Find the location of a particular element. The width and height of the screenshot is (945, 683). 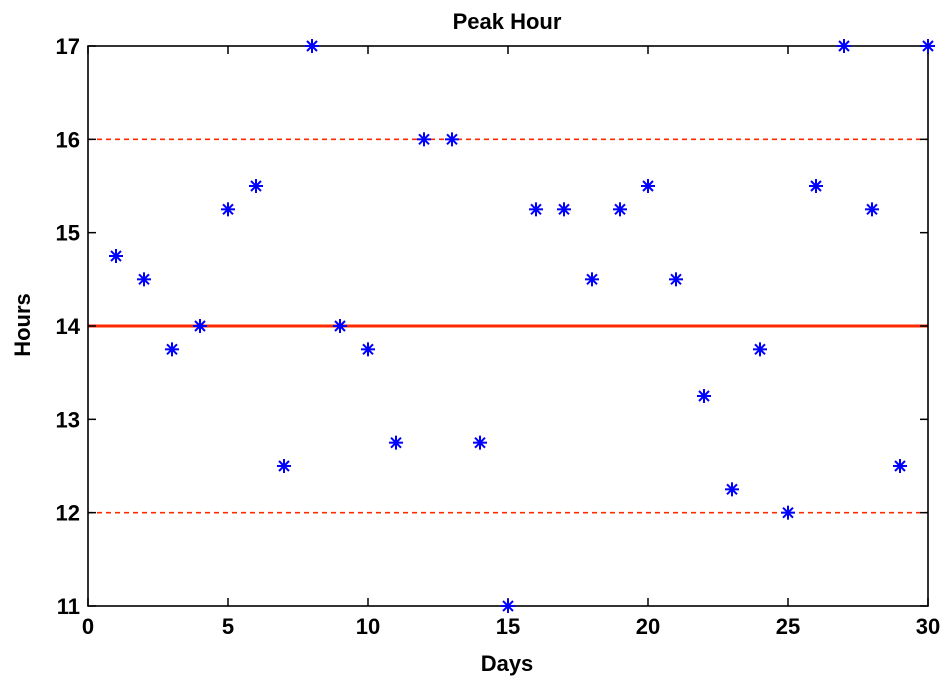

x-tick-label: 0 is located at coordinates (88, 626).